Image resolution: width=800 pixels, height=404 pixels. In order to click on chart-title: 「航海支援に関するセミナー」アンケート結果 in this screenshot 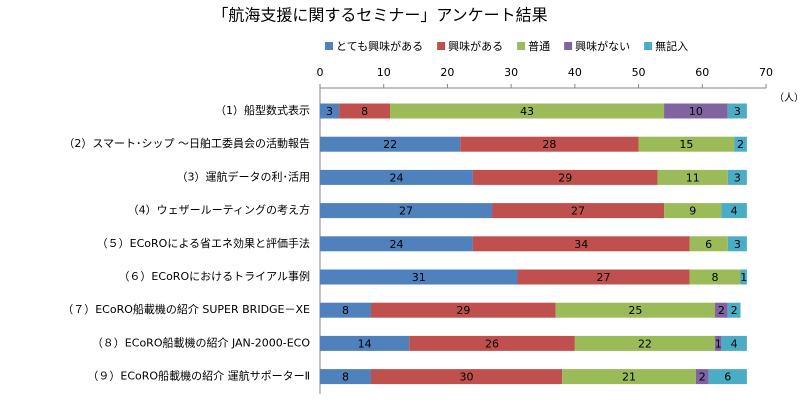, I will do `click(379, 15)`.